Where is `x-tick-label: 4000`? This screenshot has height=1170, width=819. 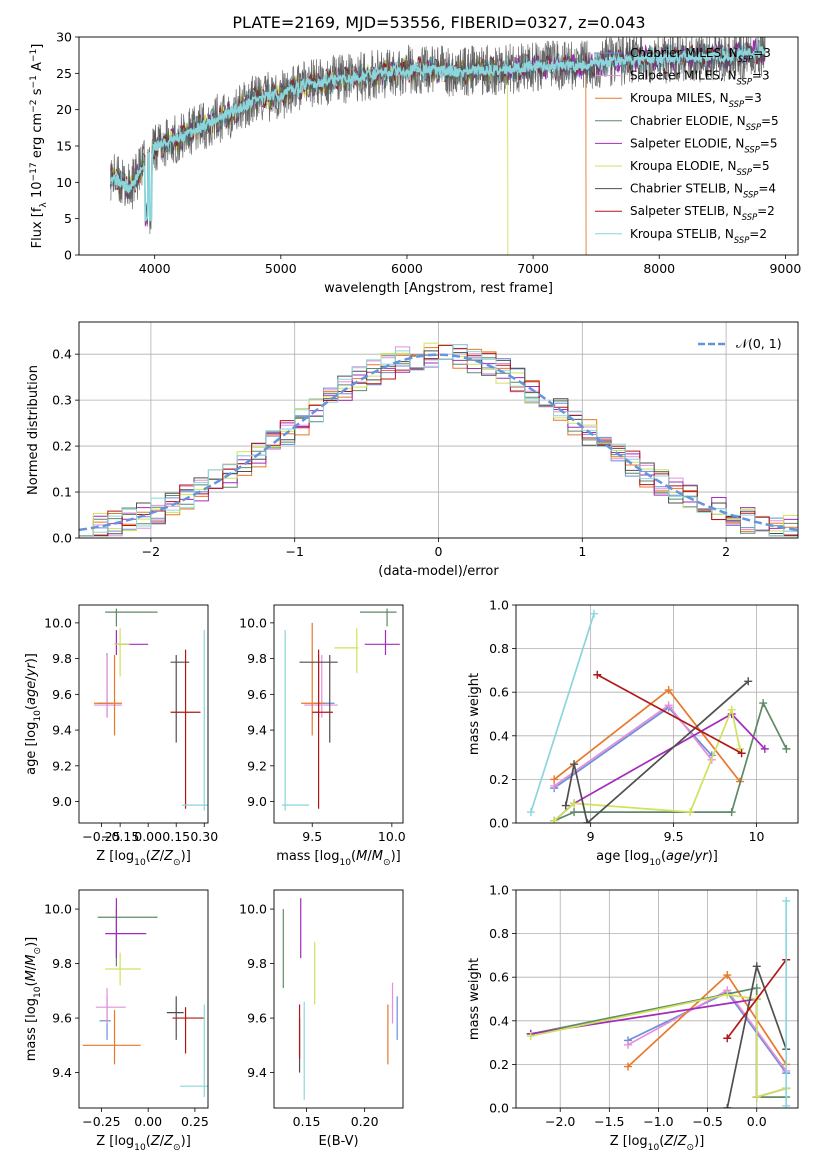
x-tick-label: 4000 is located at coordinates (155, 268).